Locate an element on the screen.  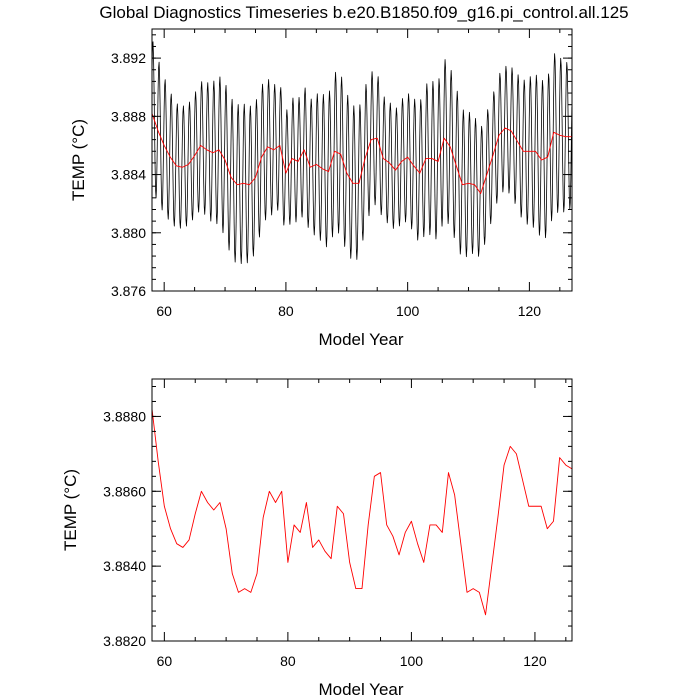
bottom-x-tick-label: 100 is located at coordinates (412, 661).